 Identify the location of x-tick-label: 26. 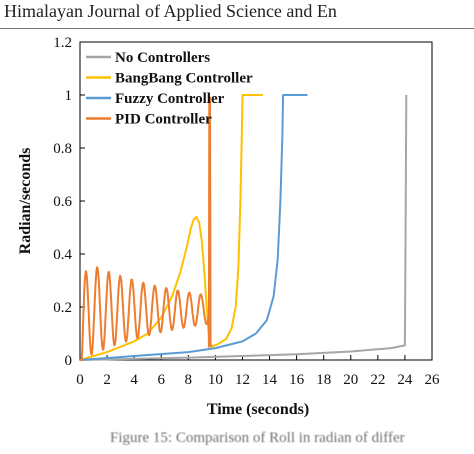
(433, 380).